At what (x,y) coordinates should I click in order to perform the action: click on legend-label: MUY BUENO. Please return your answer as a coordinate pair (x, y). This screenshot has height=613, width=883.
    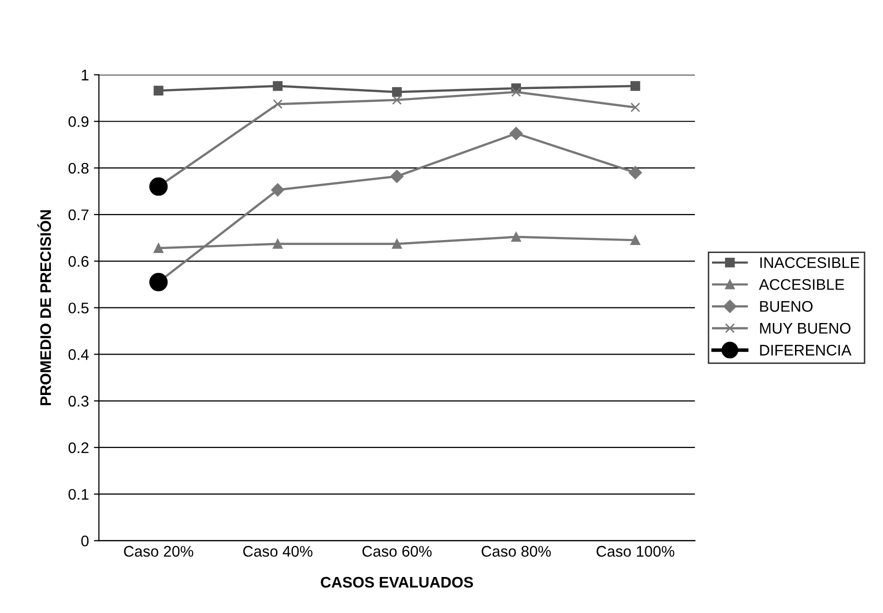
    Looking at the image, I should click on (805, 328).